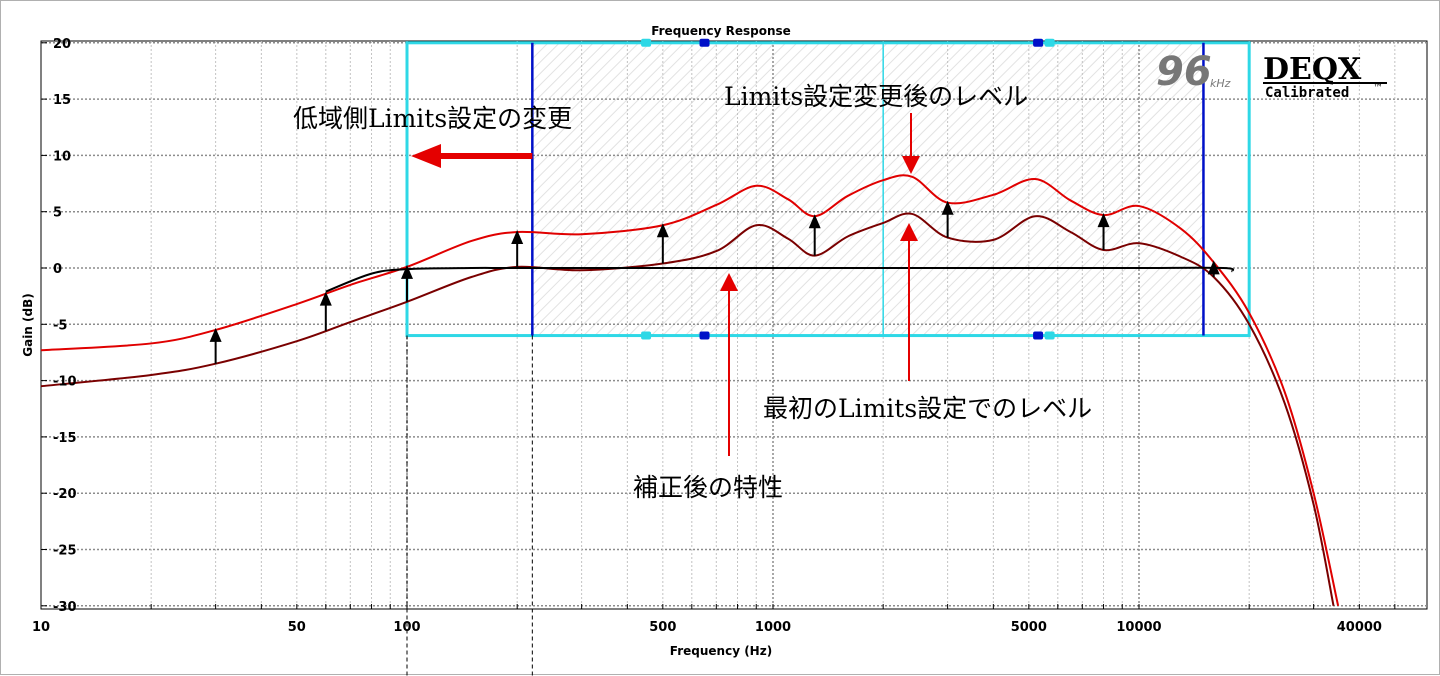  Describe the element at coordinates (911, 165) in the screenshot. I see `after-change-pointer-head` at that location.